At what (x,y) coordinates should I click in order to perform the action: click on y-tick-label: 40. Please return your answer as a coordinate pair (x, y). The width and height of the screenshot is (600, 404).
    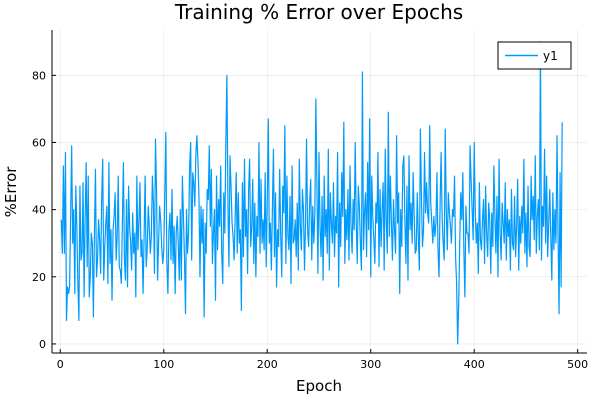
    Looking at the image, I should click on (39, 210).